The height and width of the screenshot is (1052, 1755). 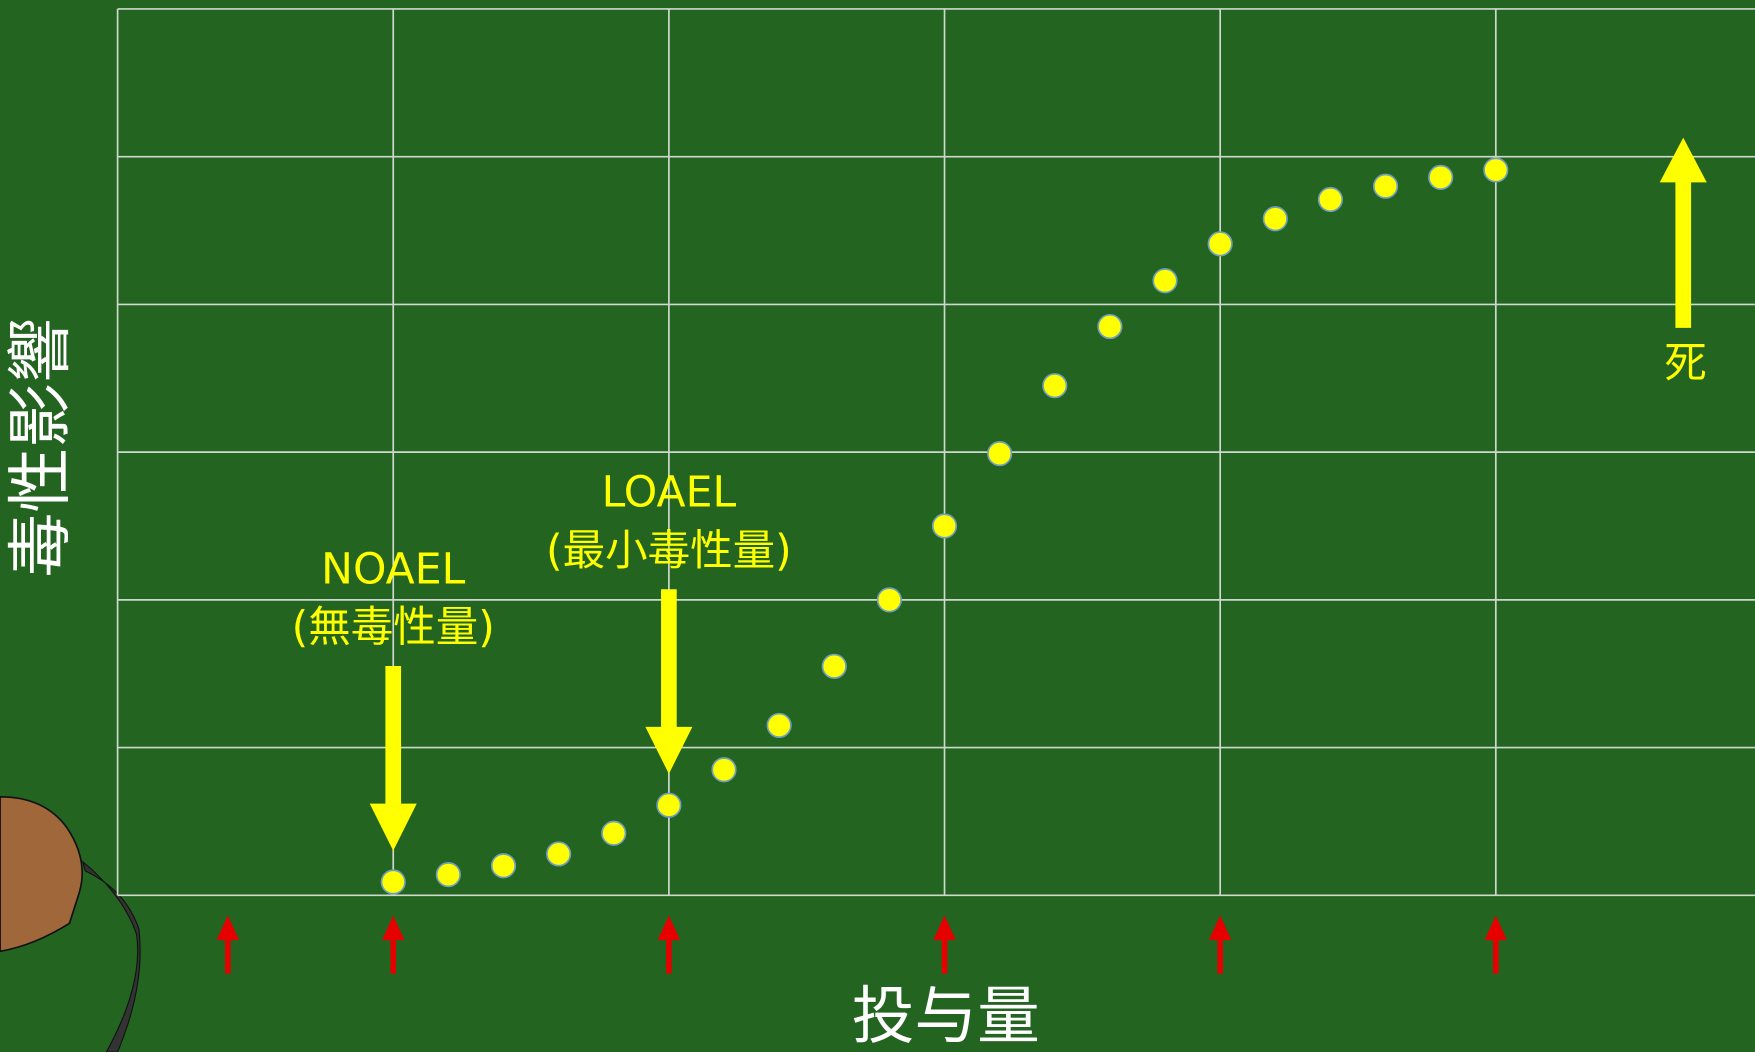 I want to click on annotation-text: NOAEL, so click(x=393, y=570).